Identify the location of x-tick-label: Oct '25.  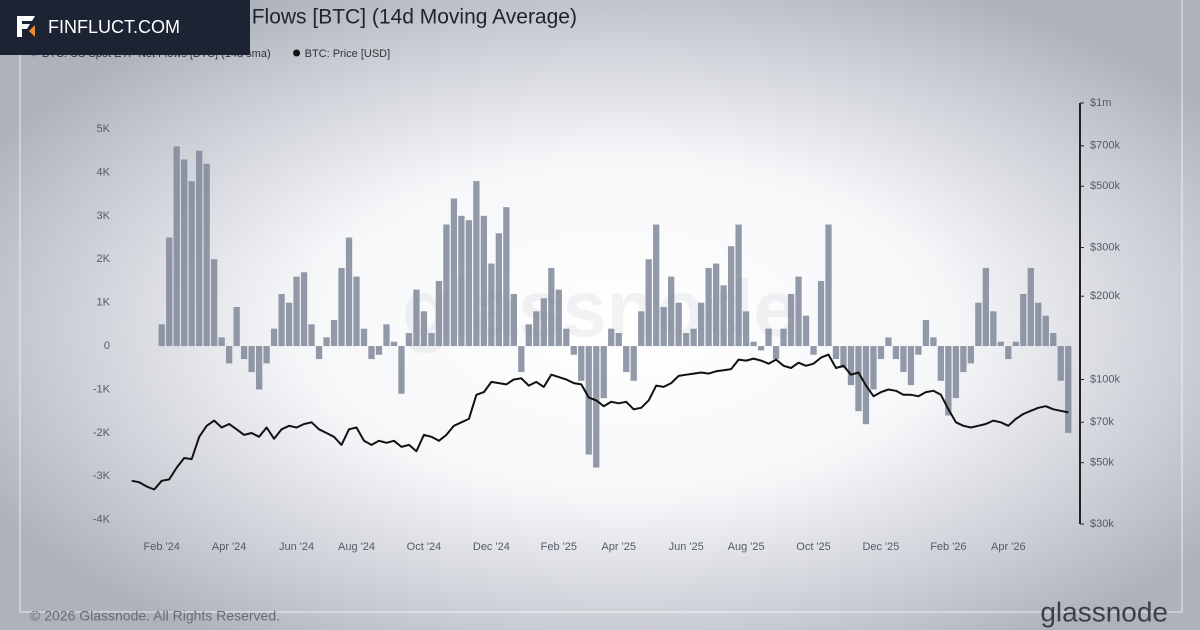
(813, 547).